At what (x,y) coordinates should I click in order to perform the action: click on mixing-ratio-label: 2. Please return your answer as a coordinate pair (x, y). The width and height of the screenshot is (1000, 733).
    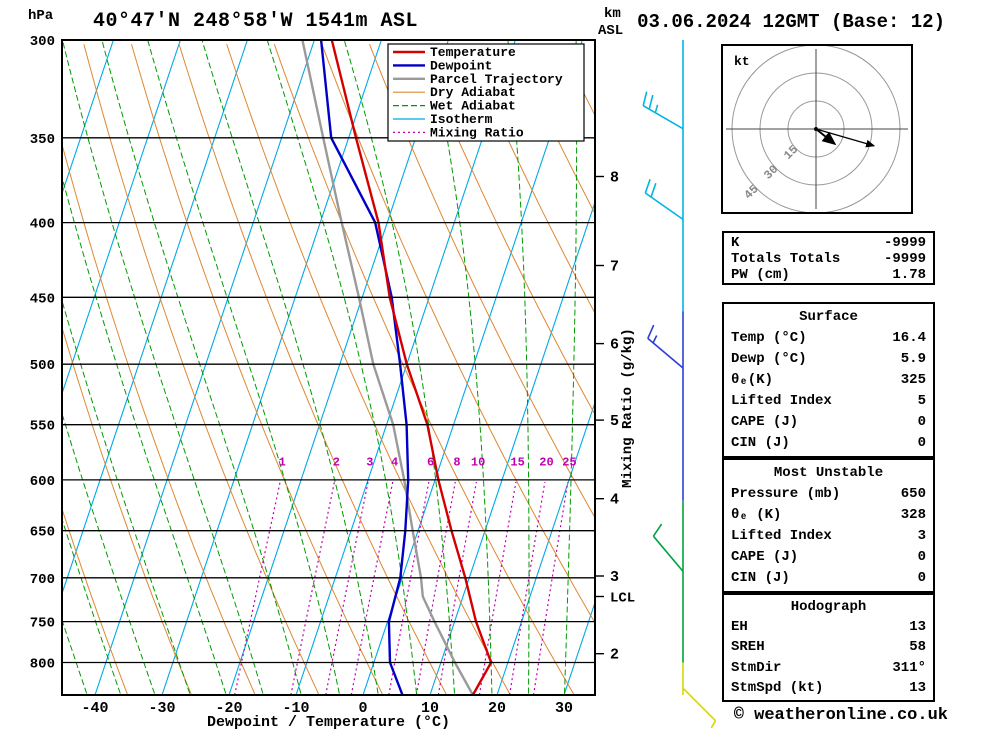
    Looking at the image, I should click on (336, 463).